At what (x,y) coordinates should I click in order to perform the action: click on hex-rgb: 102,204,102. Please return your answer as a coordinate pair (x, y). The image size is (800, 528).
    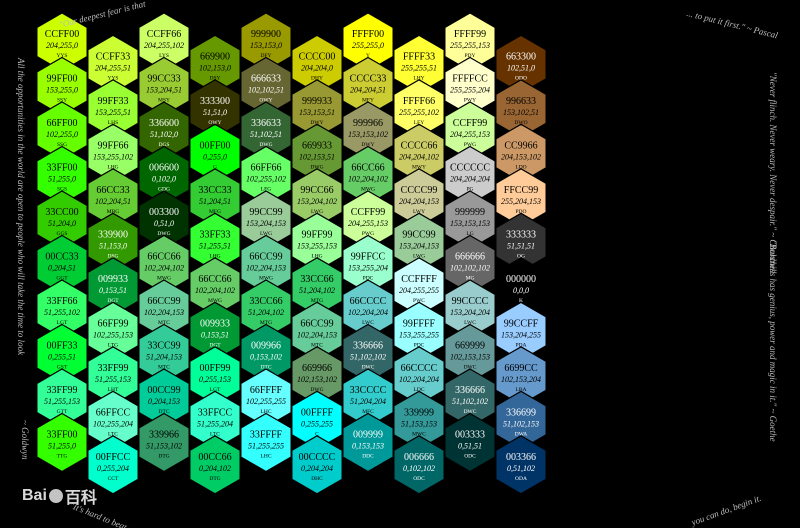
    Looking at the image, I should click on (215, 290).